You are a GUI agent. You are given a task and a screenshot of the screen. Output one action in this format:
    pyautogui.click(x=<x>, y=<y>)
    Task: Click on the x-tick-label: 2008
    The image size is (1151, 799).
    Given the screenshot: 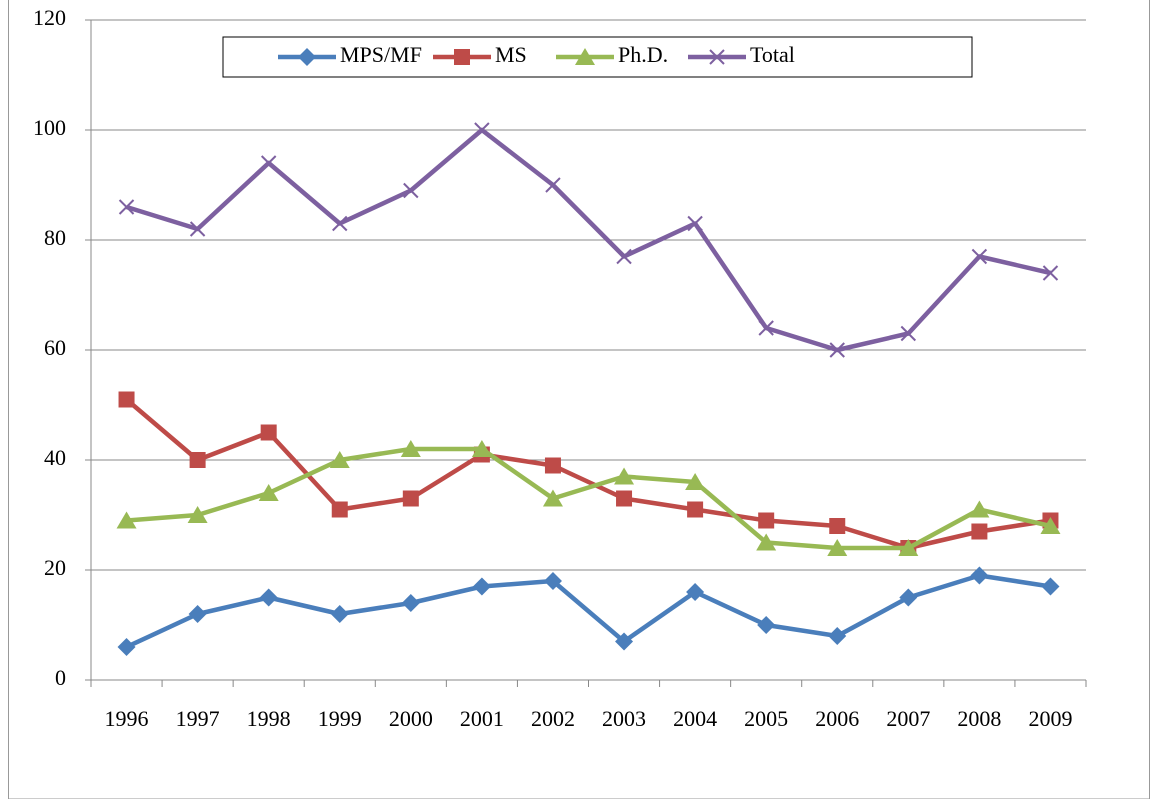 What is the action you would take?
    pyautogui.click(x=979, y=718)
    